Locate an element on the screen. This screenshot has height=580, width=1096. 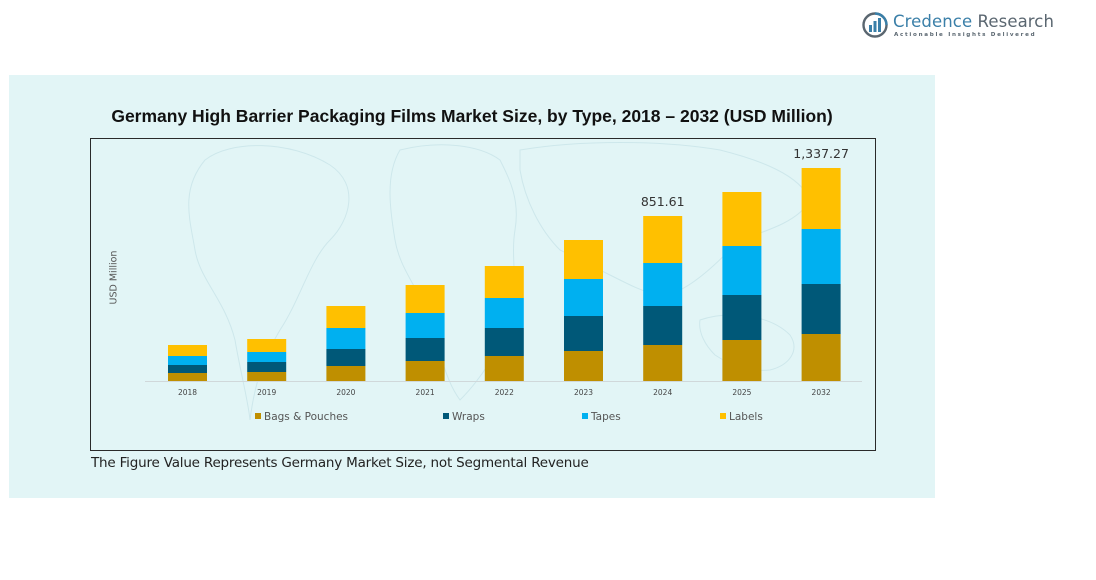
bar-segment-wraps-2021 is located at coordinates (425, 349).